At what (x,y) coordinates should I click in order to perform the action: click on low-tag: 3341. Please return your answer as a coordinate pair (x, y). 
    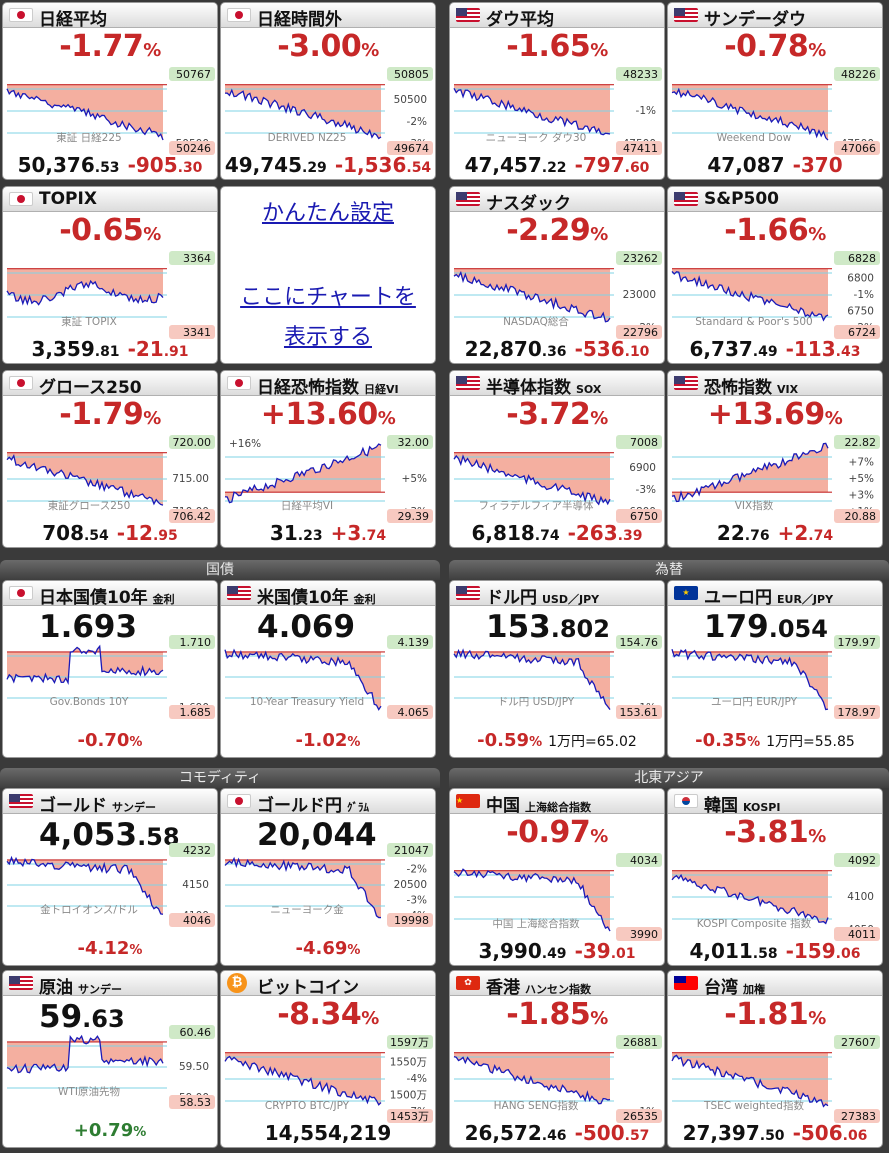
    Looking at the image, I should click on (192, 332).